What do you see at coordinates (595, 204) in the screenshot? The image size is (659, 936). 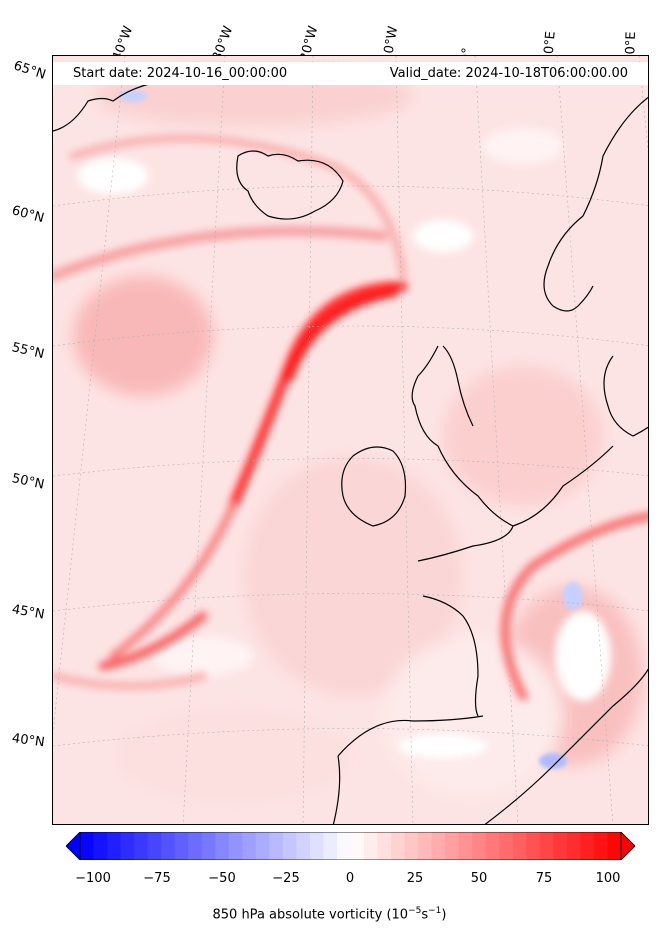 I see `norway-coast` at bounding box center [595, 204].